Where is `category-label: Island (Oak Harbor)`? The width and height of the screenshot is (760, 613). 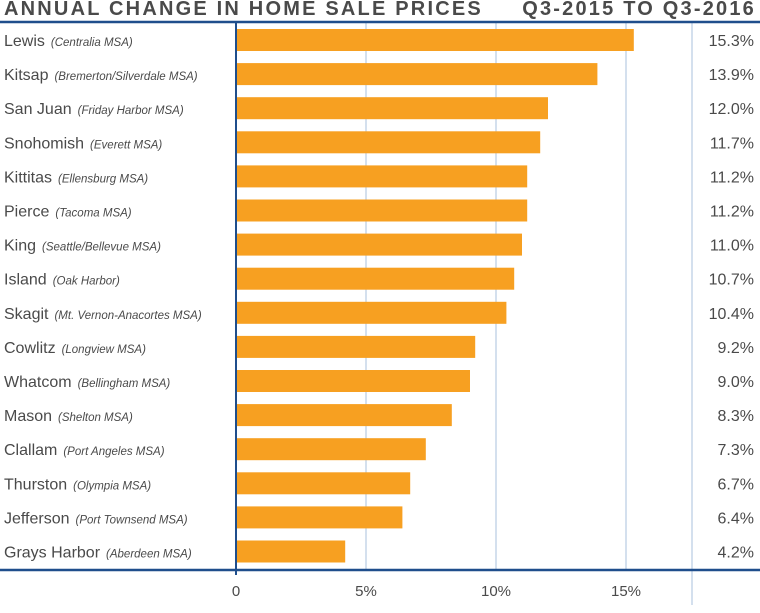
category-label: Island (Oak Harbor) is located at coordinates (62, 280).